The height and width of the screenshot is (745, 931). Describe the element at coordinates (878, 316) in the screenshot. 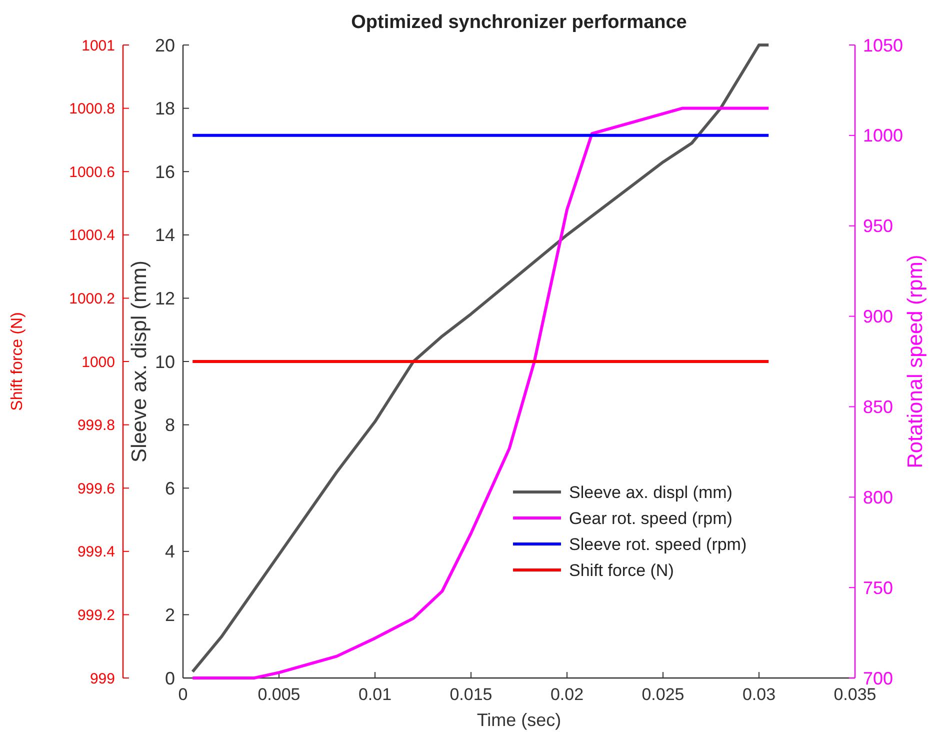

I see `y2-tick-label: 900` at that location.